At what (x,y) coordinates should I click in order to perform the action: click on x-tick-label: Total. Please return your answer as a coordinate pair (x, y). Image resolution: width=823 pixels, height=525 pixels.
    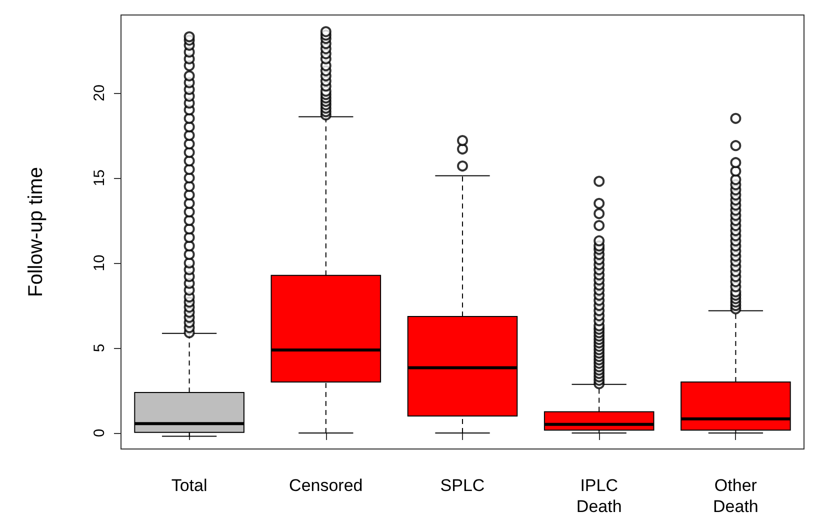
    Looking at the image, I should click on (189, 485).